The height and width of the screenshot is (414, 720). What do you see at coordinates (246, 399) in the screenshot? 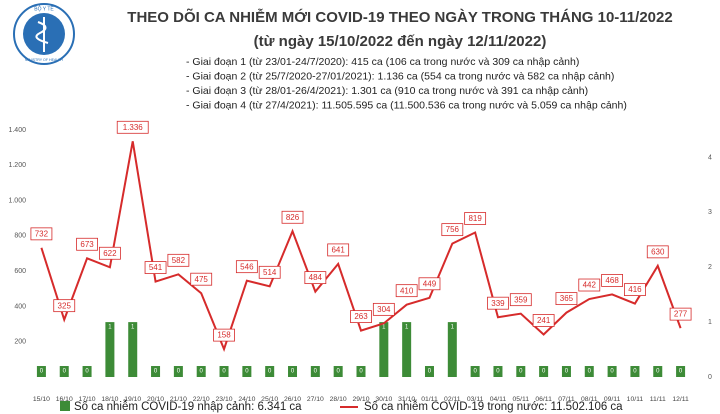
I see `x-tick-label: 24/10` at bounding box center [246, 399].